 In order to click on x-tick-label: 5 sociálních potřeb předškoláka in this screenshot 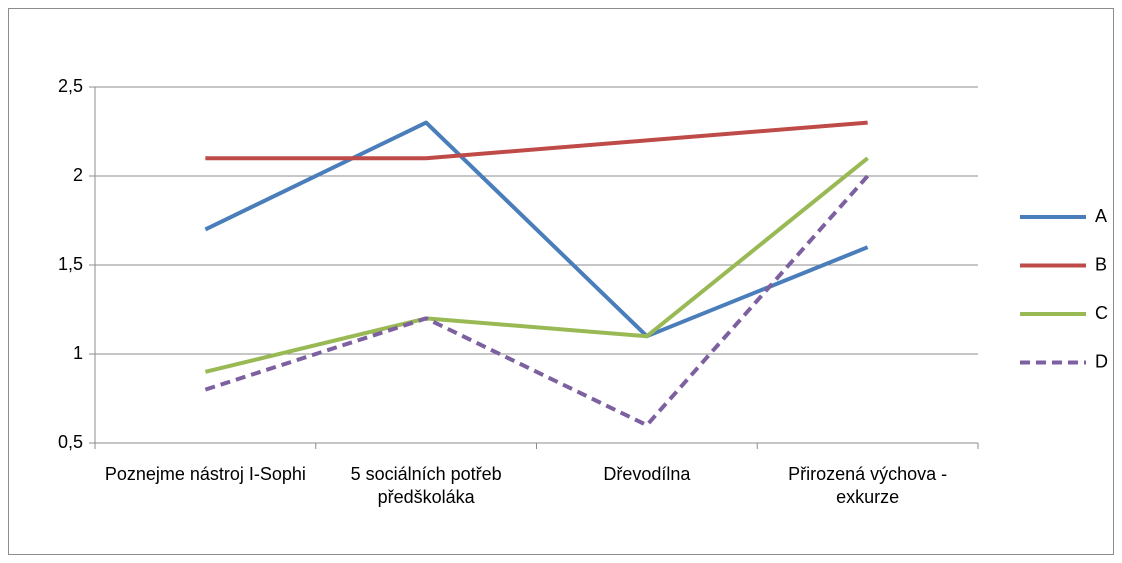, I will do `click(426, 485)`.